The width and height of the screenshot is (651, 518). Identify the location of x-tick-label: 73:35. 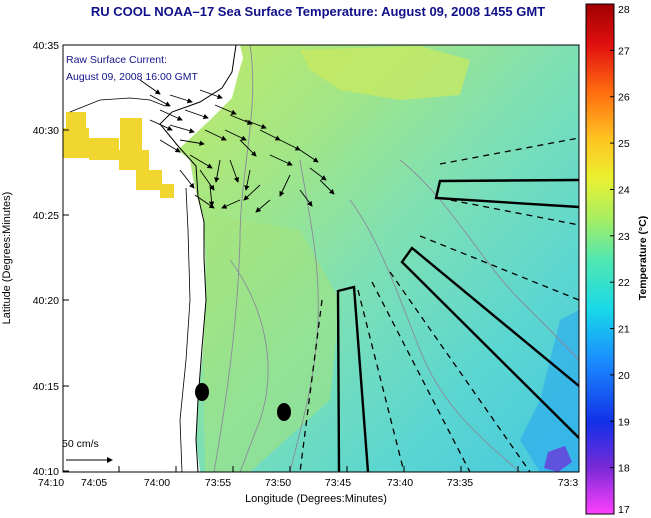
(460, 483).